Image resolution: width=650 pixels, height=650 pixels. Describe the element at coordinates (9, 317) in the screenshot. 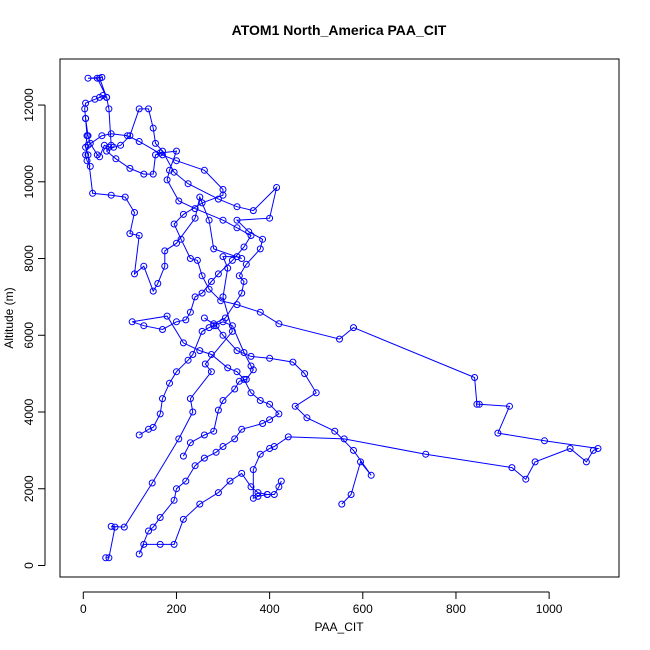

I see `y-axis-label: Altitude (m)` at that location.